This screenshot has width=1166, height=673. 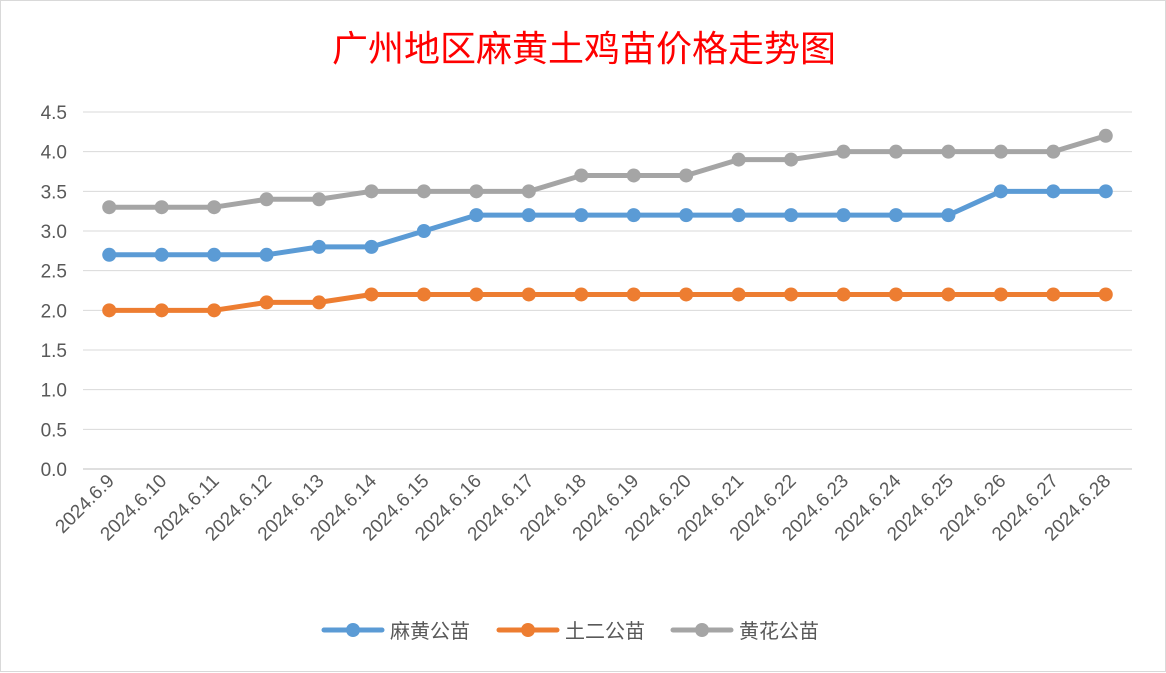 I want to click on y-tick-label: 2.0, so click(x=54, y=311).